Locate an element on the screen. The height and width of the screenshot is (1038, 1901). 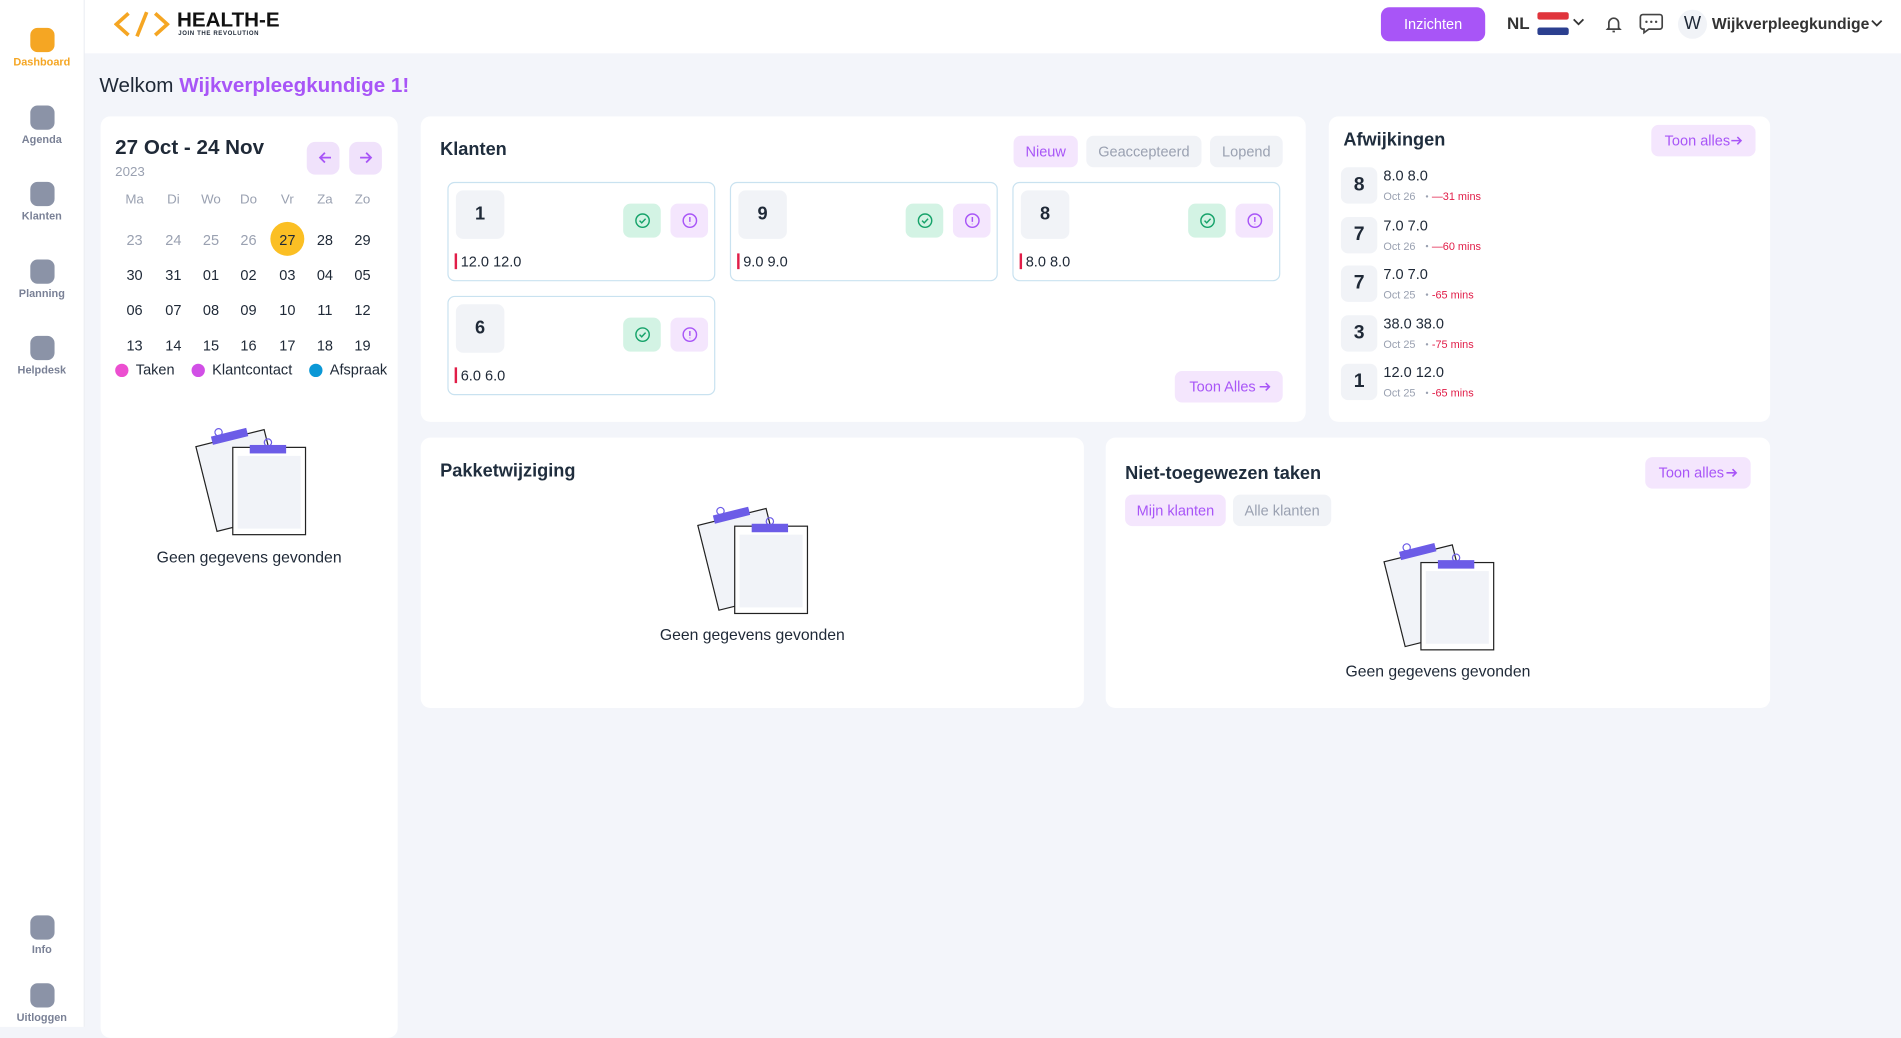
sidebar-item: Uitloggen is located at coordinates (42, 1003).